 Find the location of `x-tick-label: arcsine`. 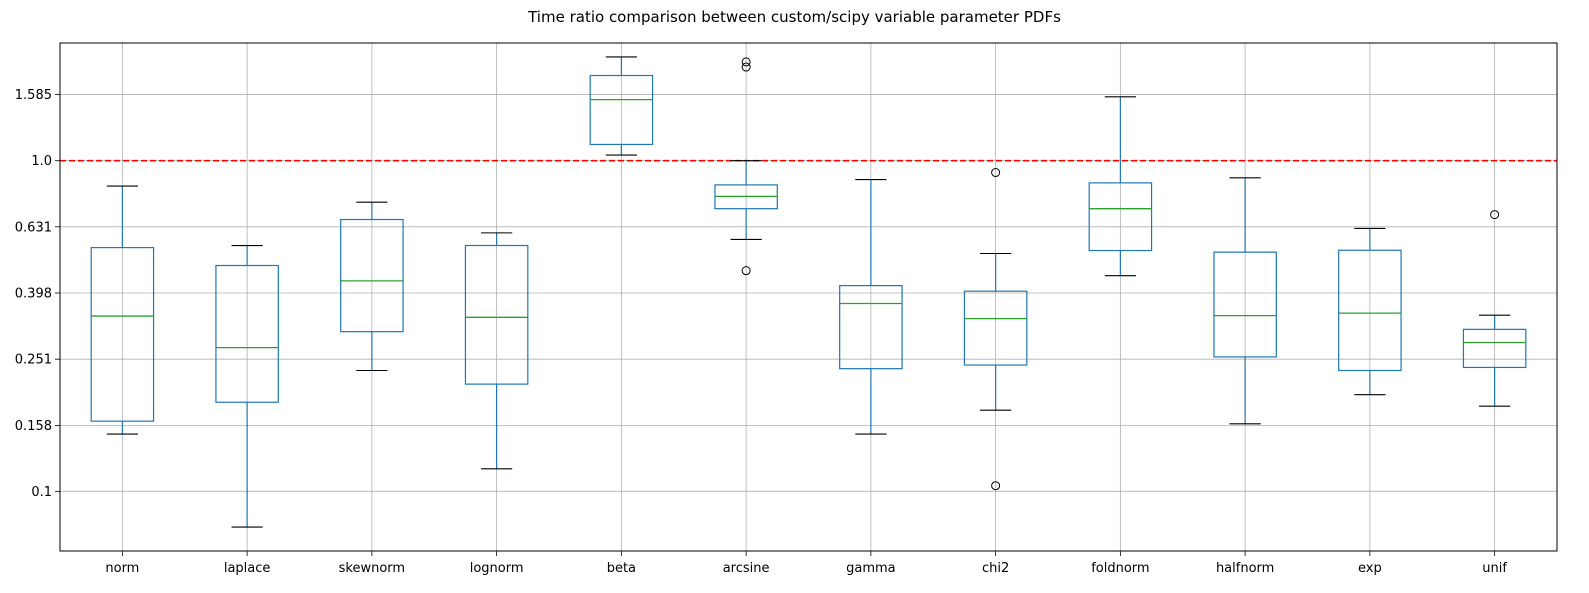

x-tick-label: arcsine is located at coordinates (746, 568).